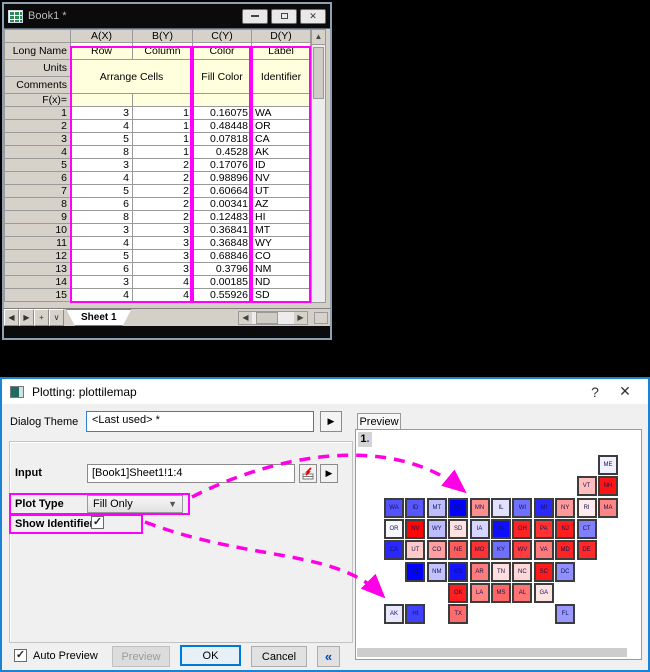 The width and height of the screenshot is (650, 672). I want to click on cell-label: WA, so click(281, 113).